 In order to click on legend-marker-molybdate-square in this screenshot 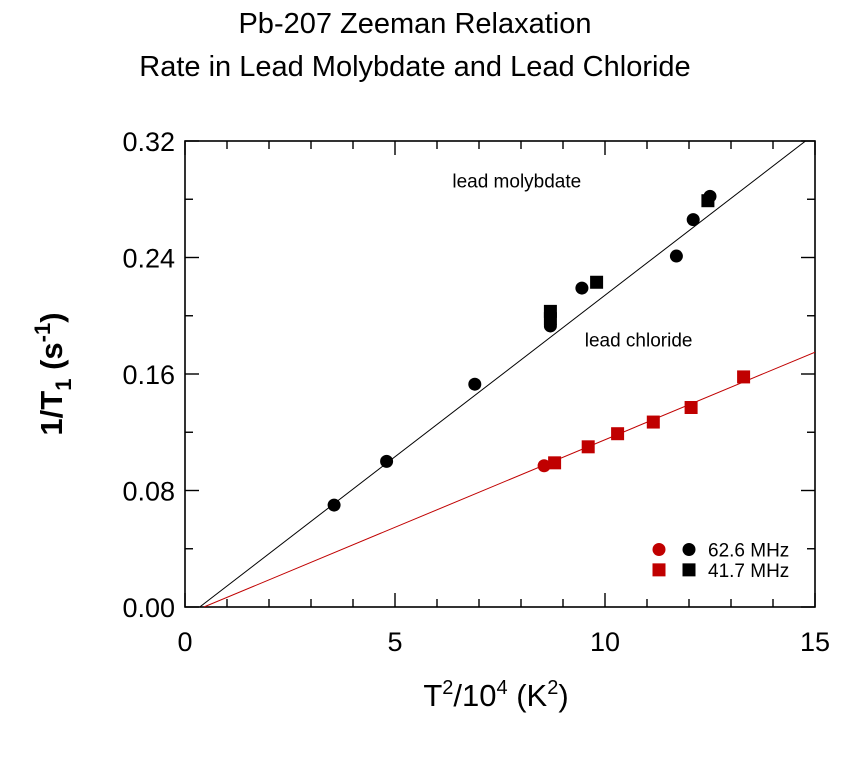, I will do `click(689, 570)`.